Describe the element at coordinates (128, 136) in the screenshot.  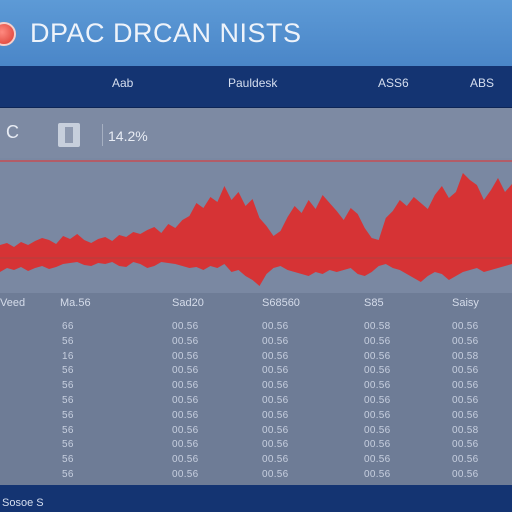
I see `zoom-level: 14.2%` at that location.